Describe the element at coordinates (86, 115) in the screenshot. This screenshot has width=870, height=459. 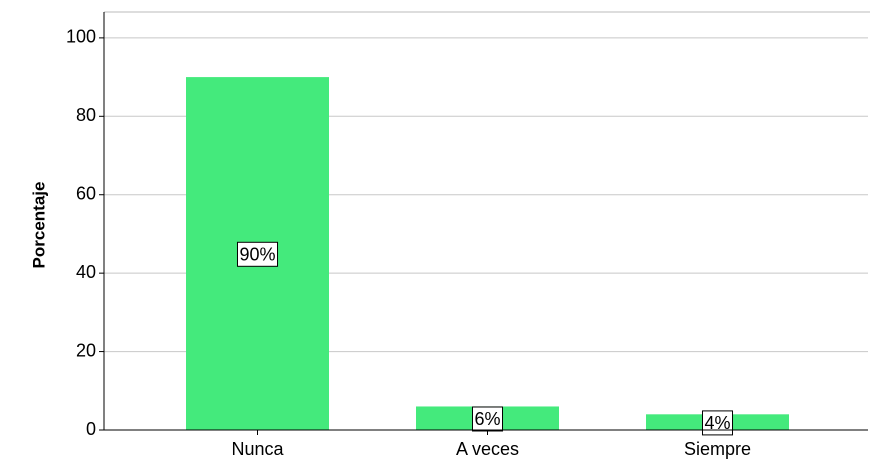
I see `y-tick-label: 80` at that location.